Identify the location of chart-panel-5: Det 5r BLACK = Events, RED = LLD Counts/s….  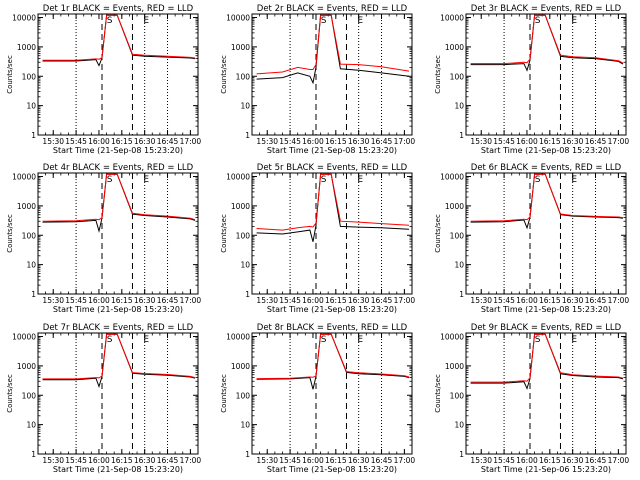
(317, 238).